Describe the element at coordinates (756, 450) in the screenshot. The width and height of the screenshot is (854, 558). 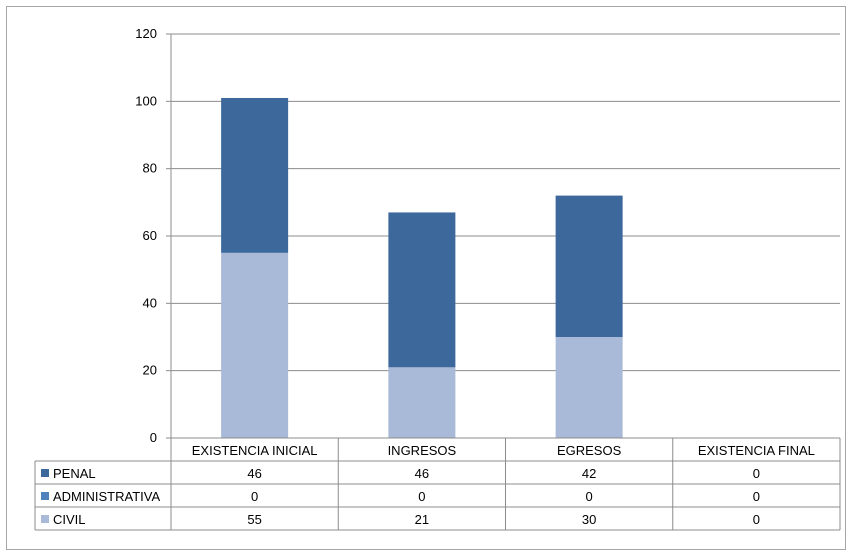
I see `category-label: EXISTENCIA FINAL` at that location.